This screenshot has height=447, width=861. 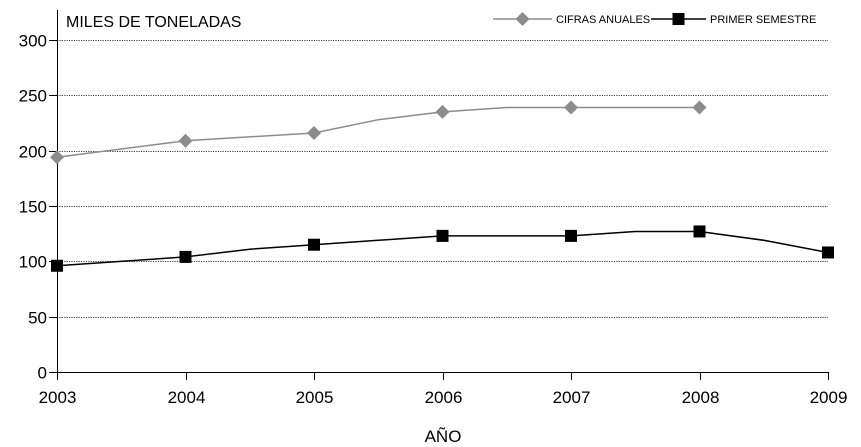 What do you see at coordinates (603, 20) in the screenshot?
I see `legend-label: CIFRAS ANUALES` at bounding box center [603, 20].